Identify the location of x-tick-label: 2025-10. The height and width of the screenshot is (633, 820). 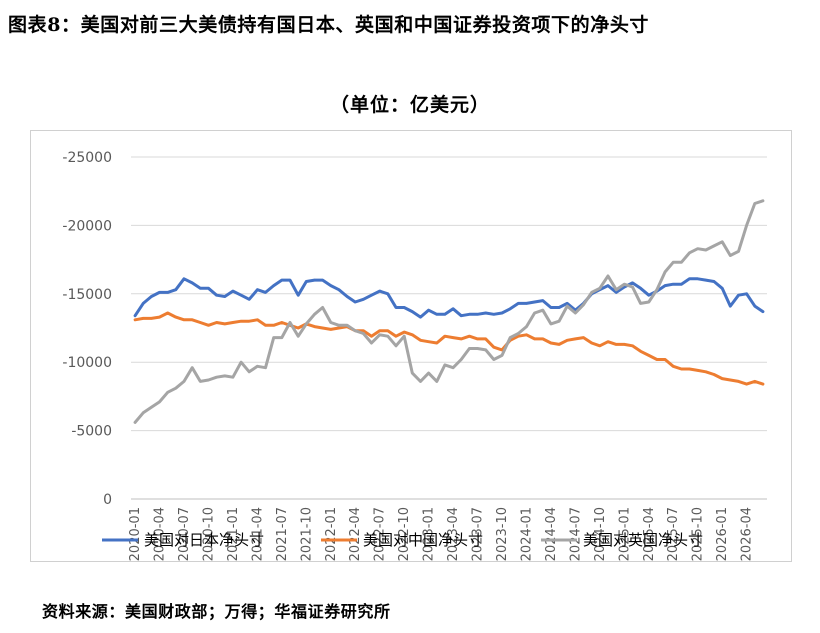
(698, 534).